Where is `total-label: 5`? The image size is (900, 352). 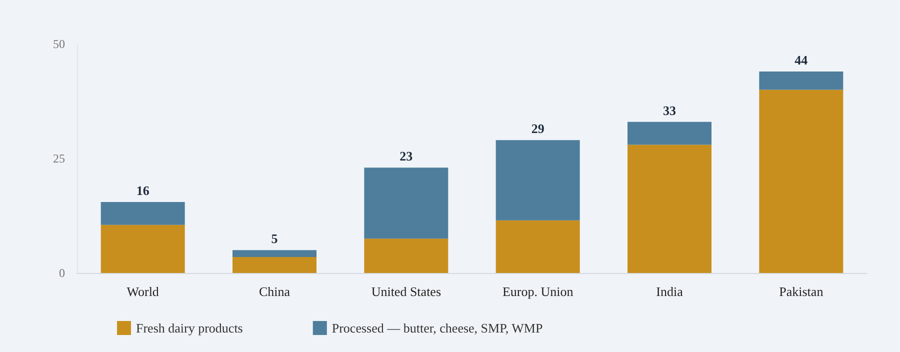 total-label: 5 is located at coordinates (274, 238).